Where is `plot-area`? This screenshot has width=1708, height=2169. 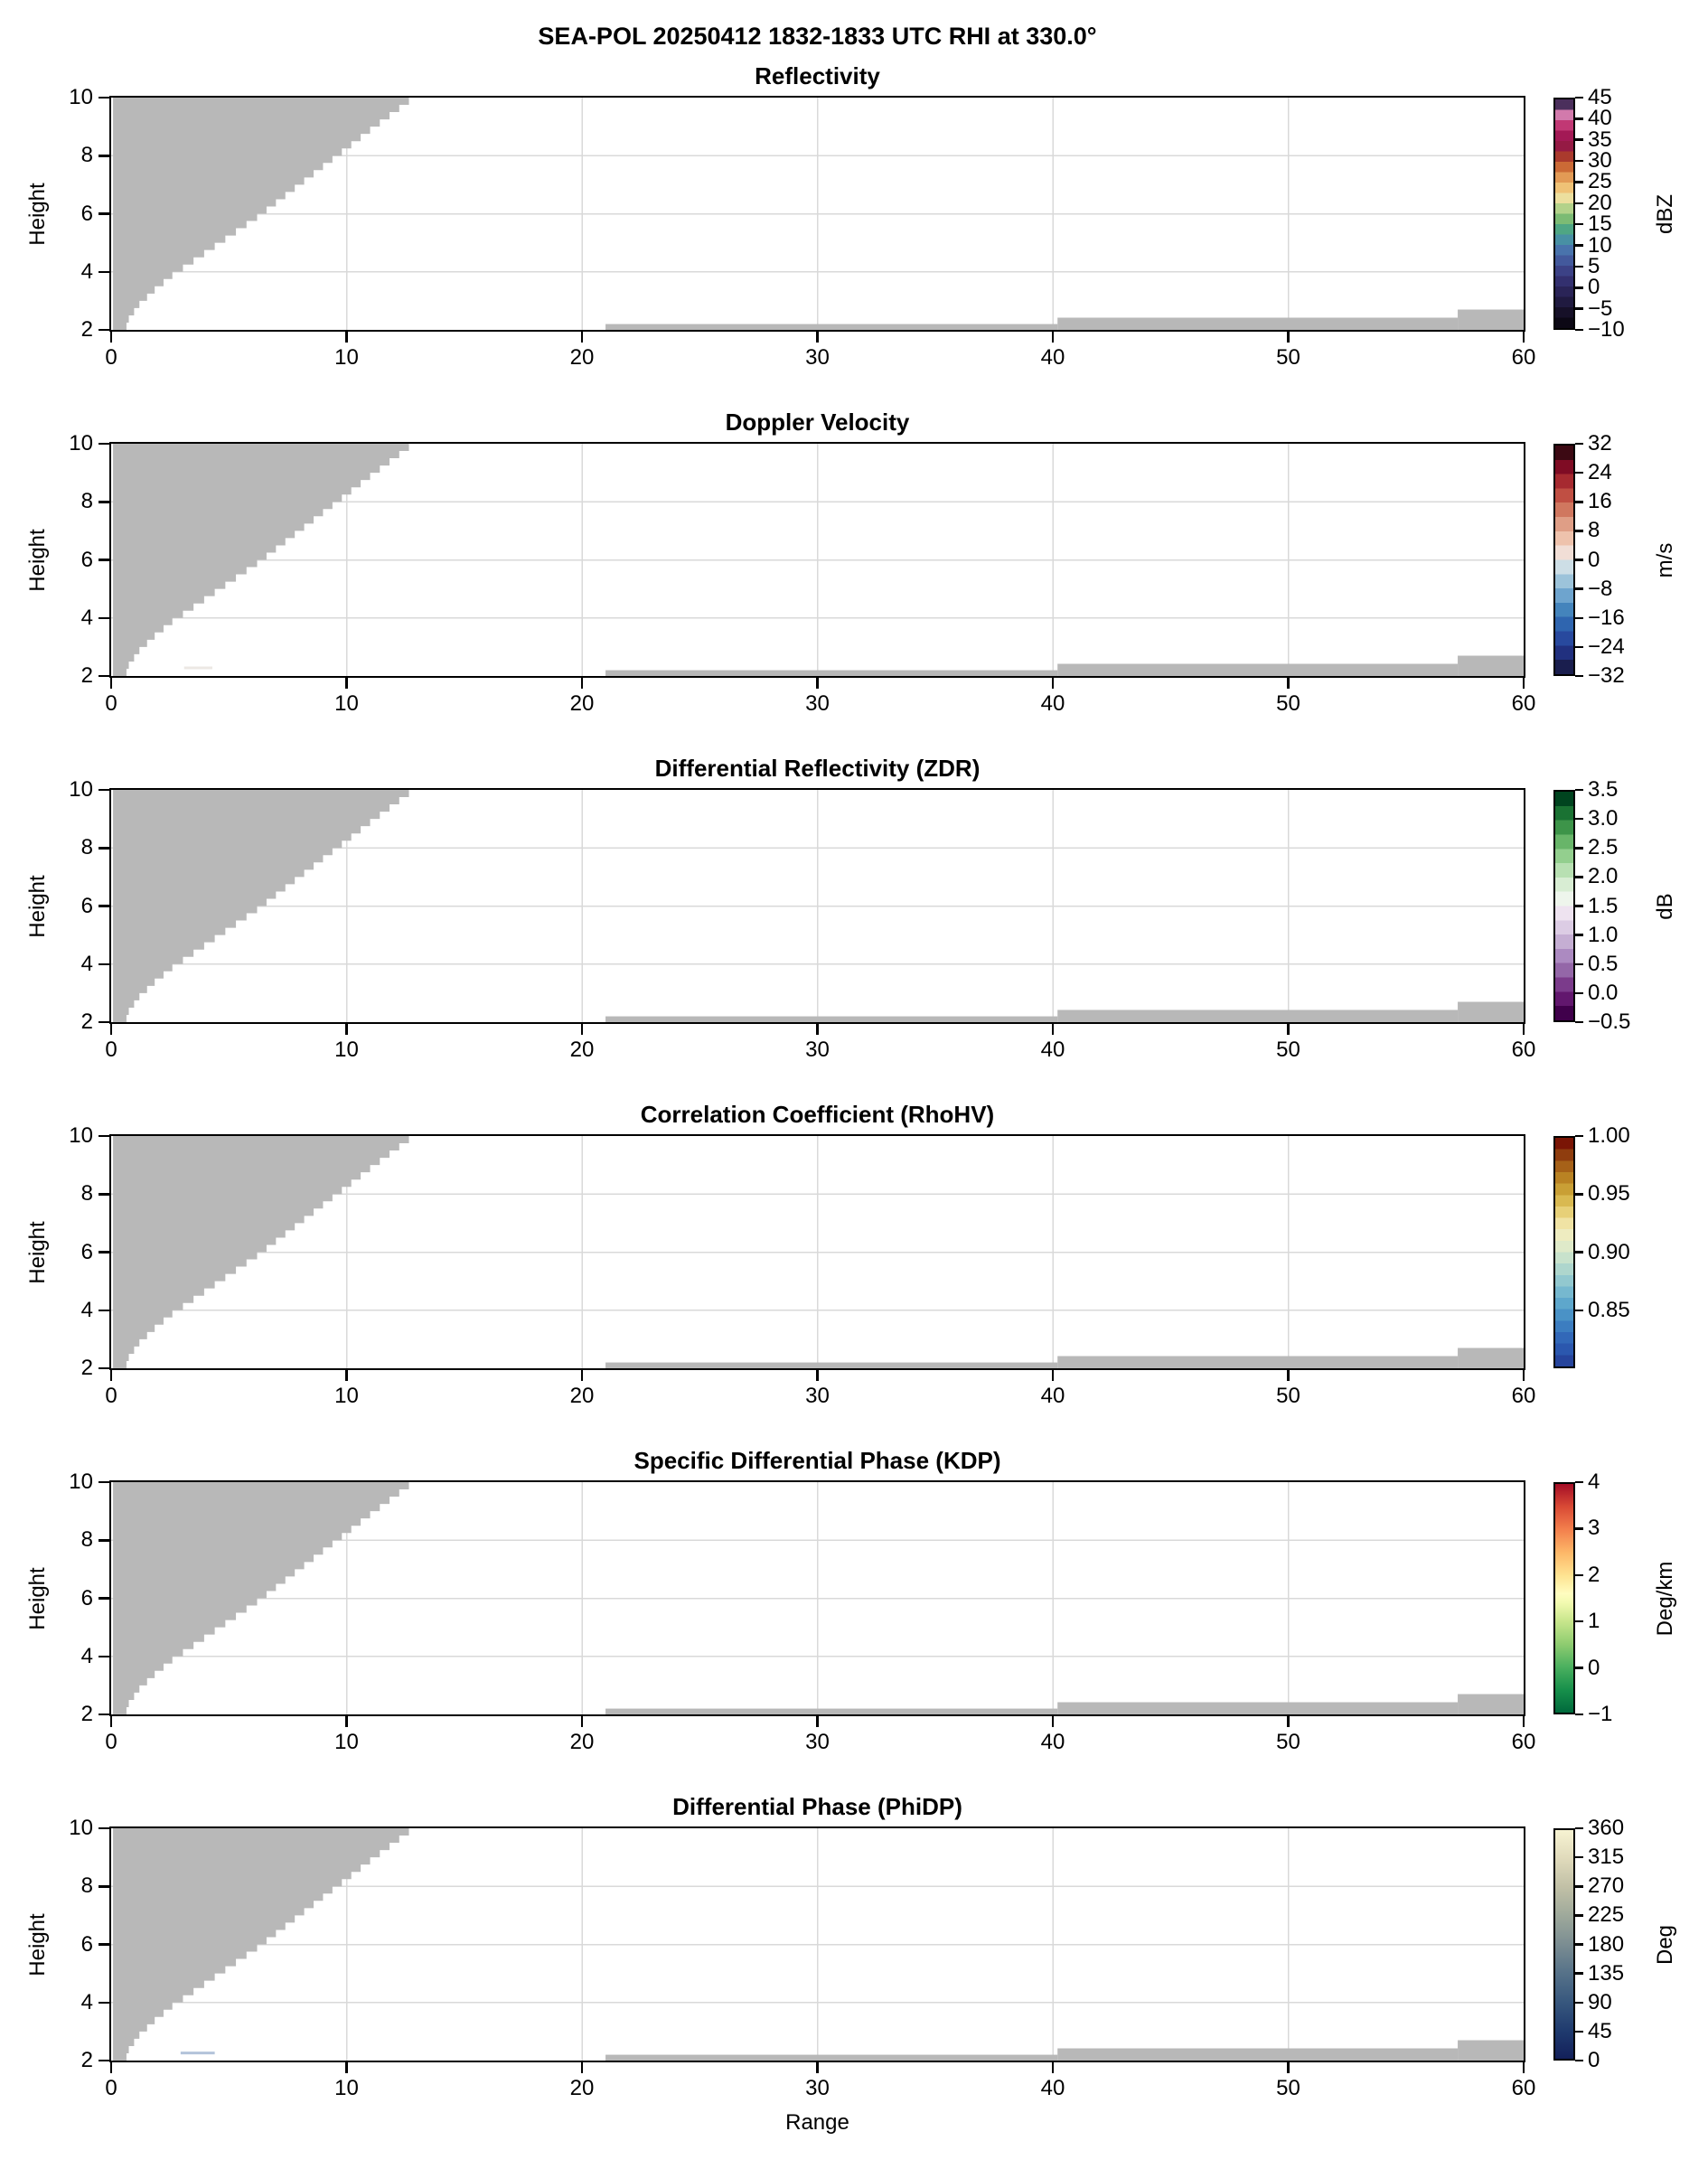
plot-area is located at coordinates (817, 1252).